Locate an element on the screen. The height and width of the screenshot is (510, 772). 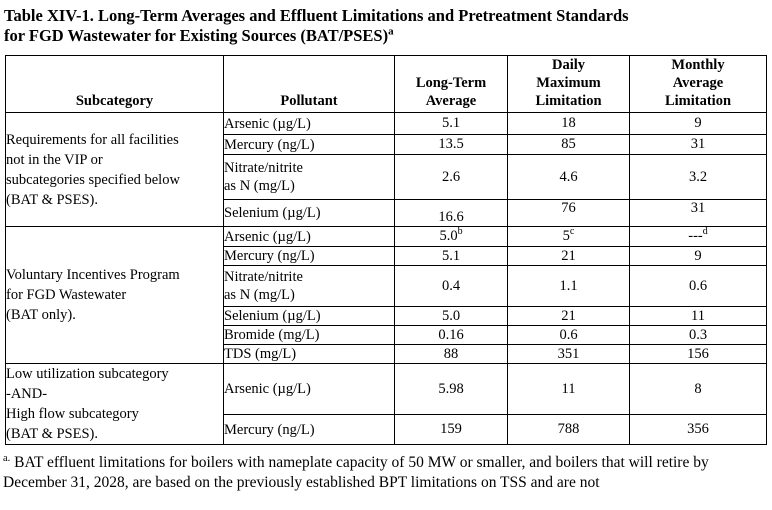
daily-maximum-cell: 4.6 is located at coordinates (568, 177).